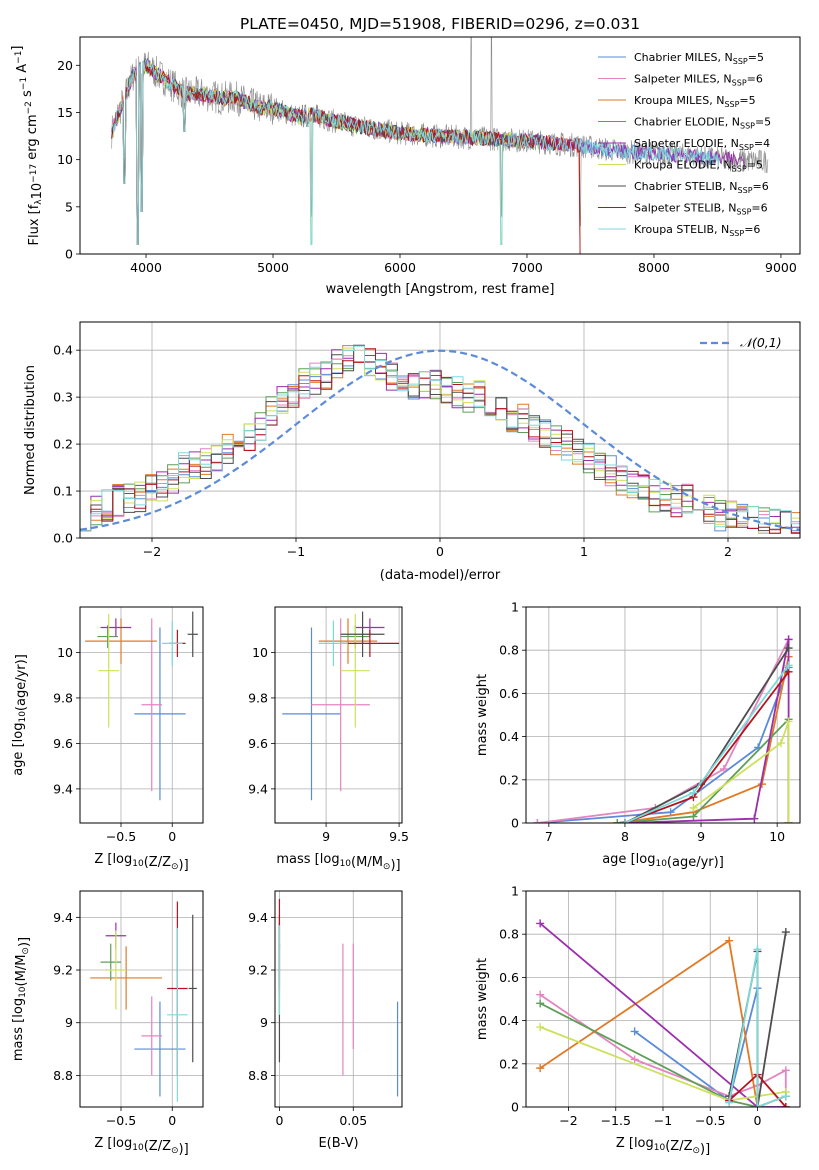 This screenshot has height=1170, width=819. What do you see at coordinates (258, 970) in the screenshot?
I see `mass_vs_EBV-ytick-label: 9.2` at bounding box center [258, 970].